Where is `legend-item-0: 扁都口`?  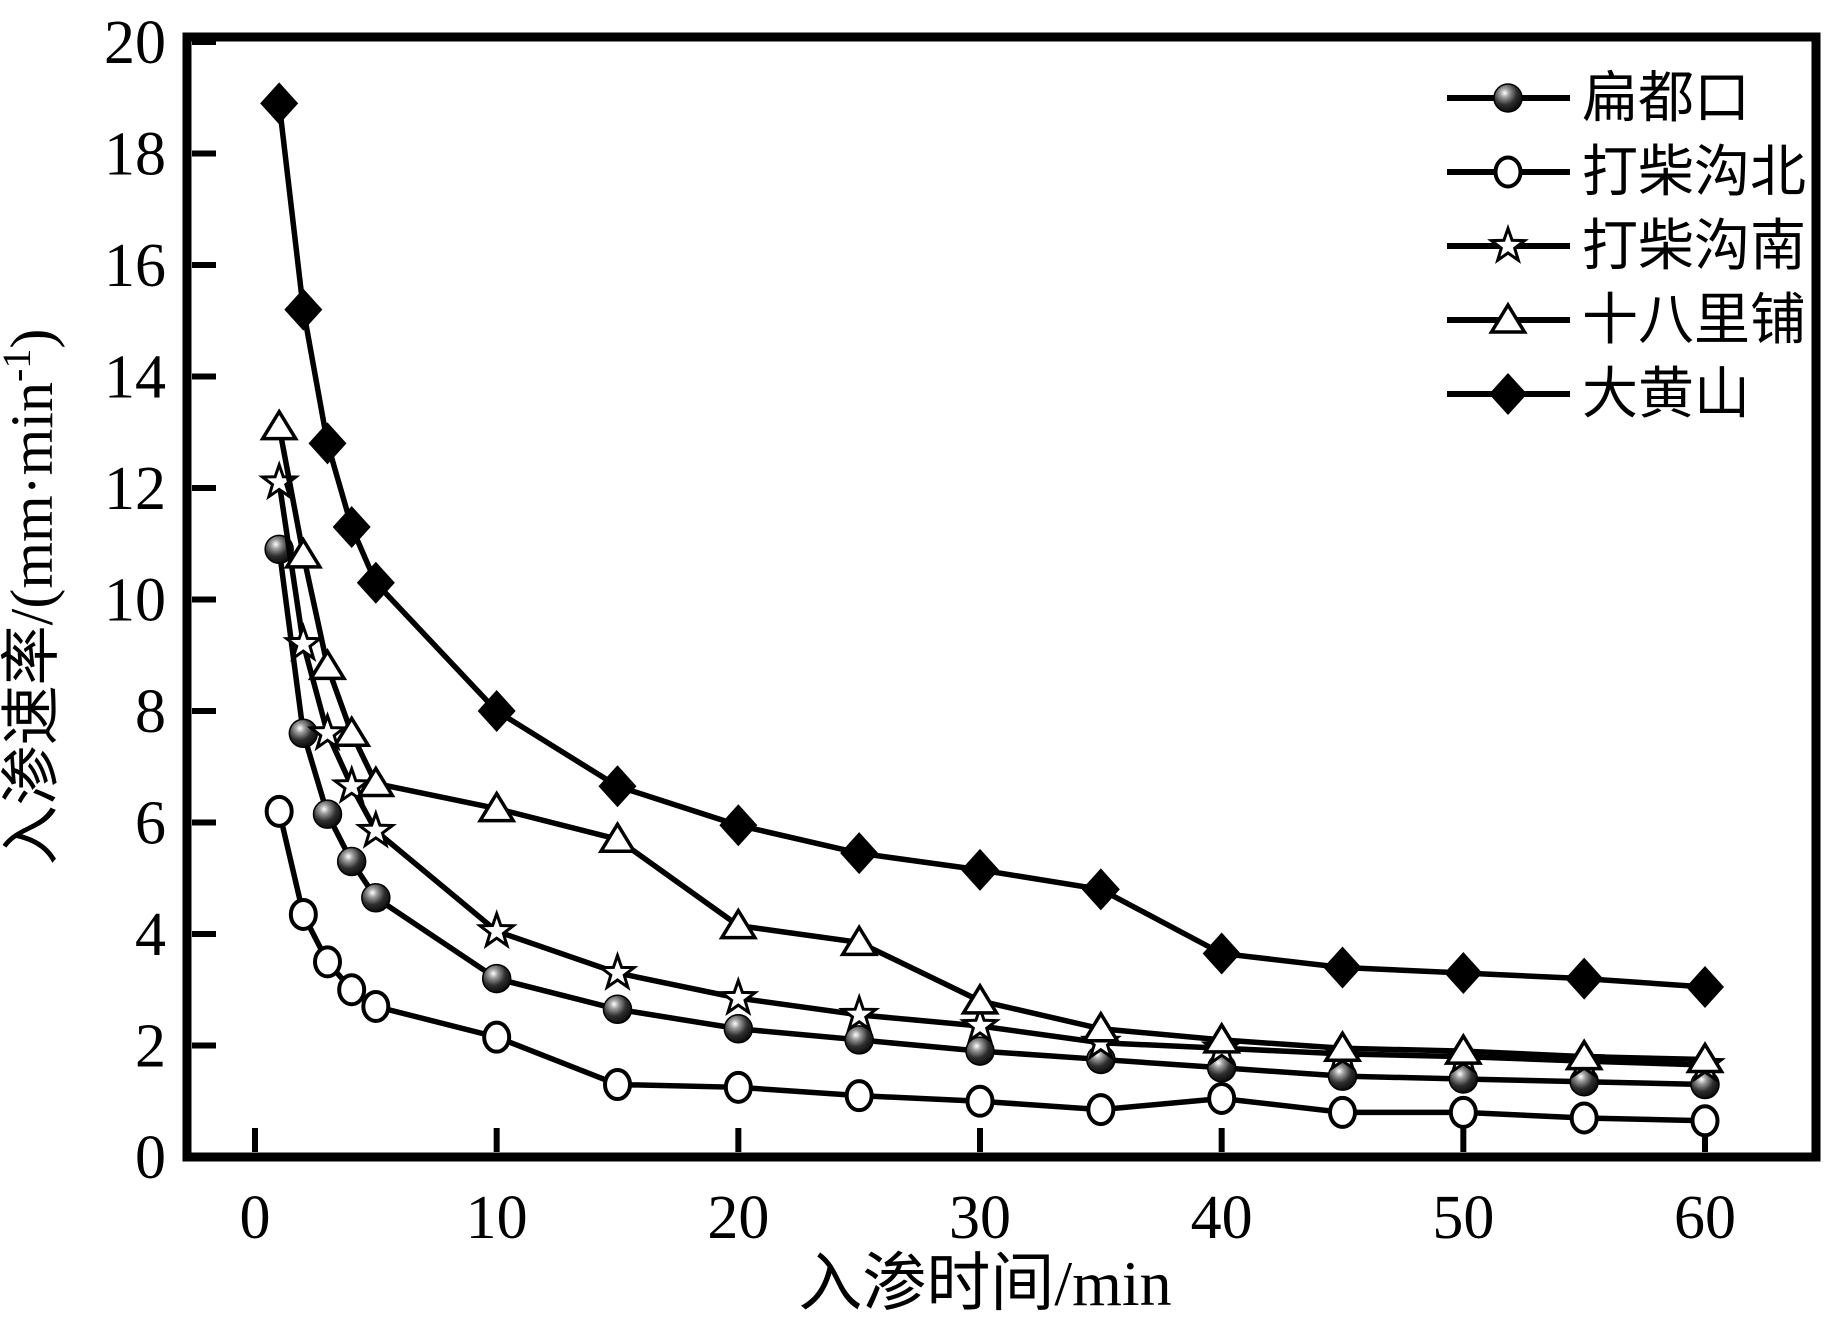 legend-item-0: 扁都口 is located at coordinates (1598, 99).